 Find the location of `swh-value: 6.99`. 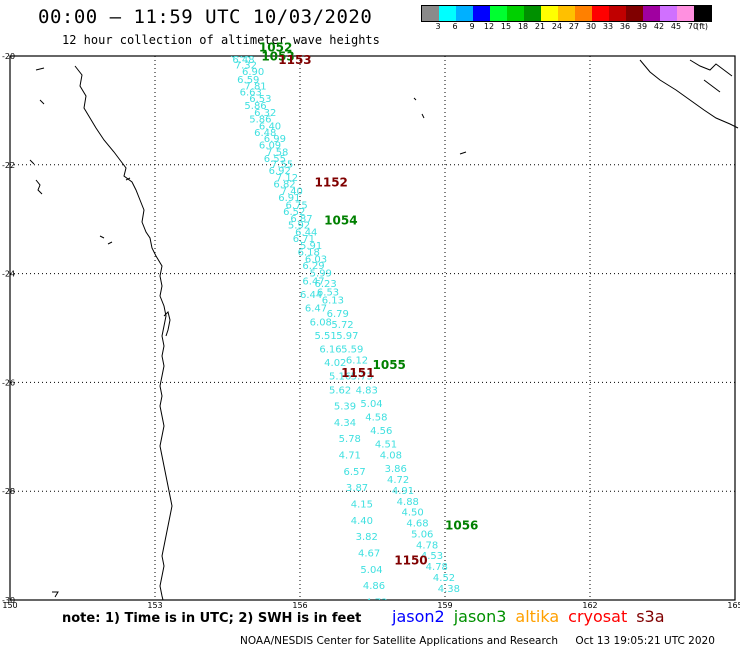

swh-value: 6.99 is located at coordinates (275, 139).